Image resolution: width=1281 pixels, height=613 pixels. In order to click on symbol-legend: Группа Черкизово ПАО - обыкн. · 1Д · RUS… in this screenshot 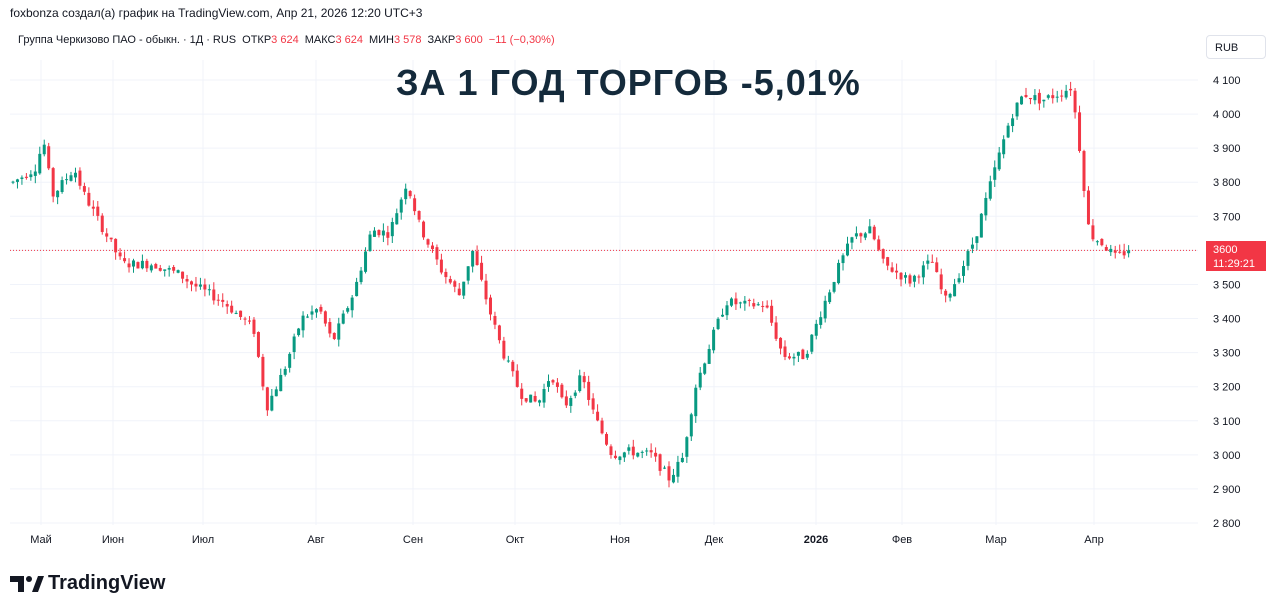, I will do `click(286, 40)`.